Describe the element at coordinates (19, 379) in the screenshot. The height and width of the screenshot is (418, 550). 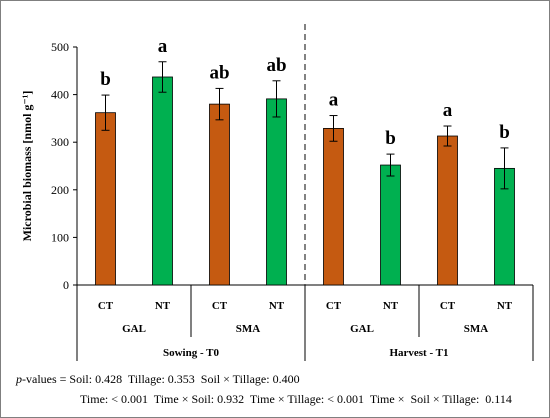
I see `p-values-p-label: p` at that location.